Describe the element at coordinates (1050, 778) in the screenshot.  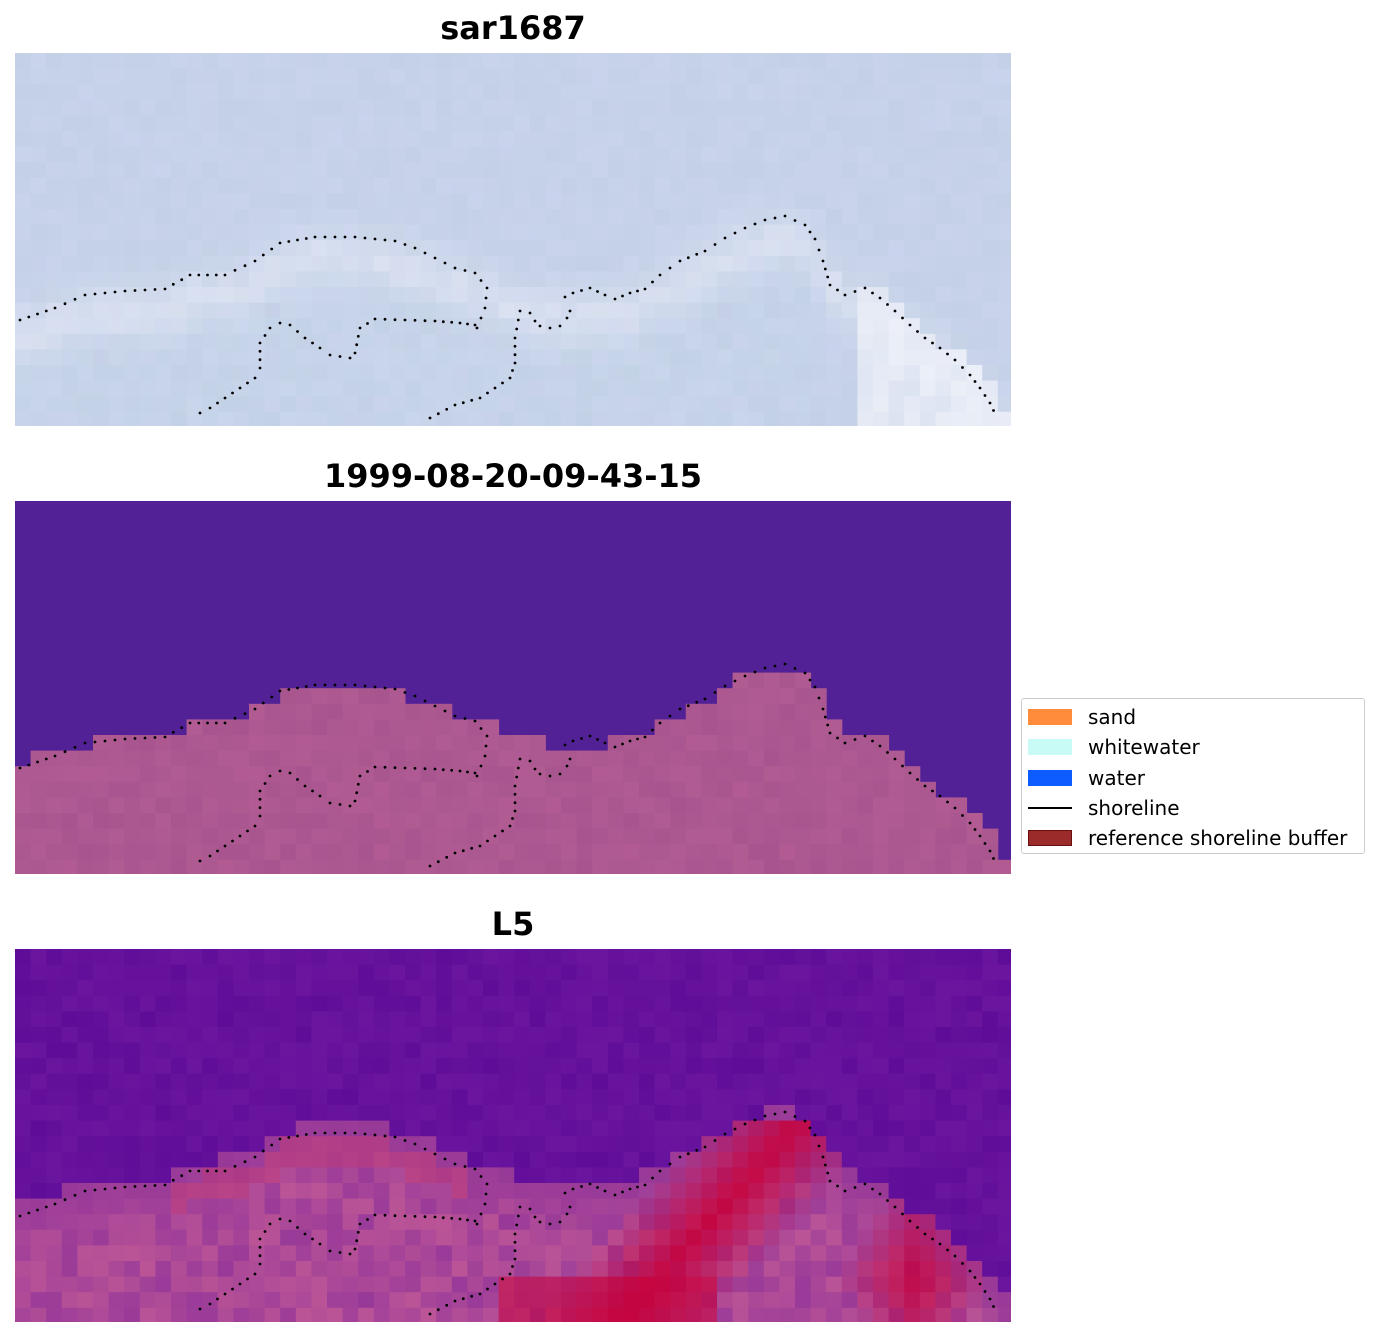
I see `legend-swatch-water` at that location.